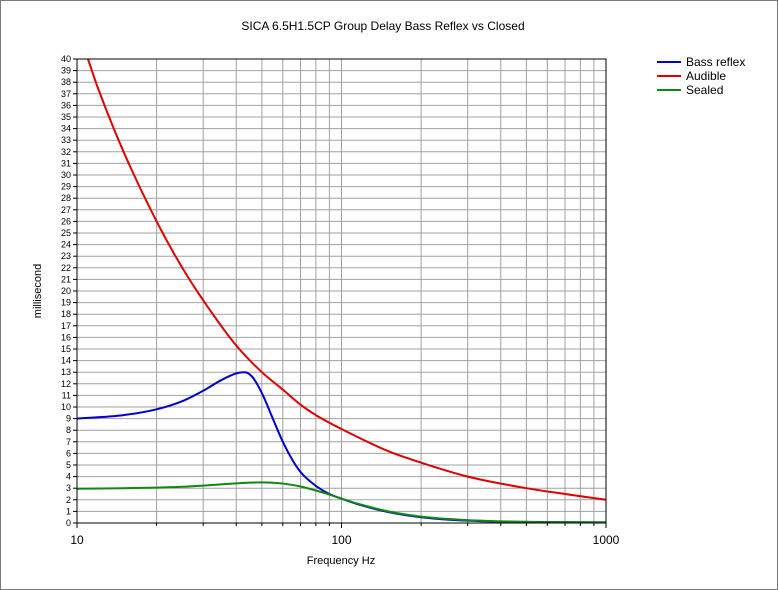  I want to click on y-tick-label: 2, so click(68, 500).